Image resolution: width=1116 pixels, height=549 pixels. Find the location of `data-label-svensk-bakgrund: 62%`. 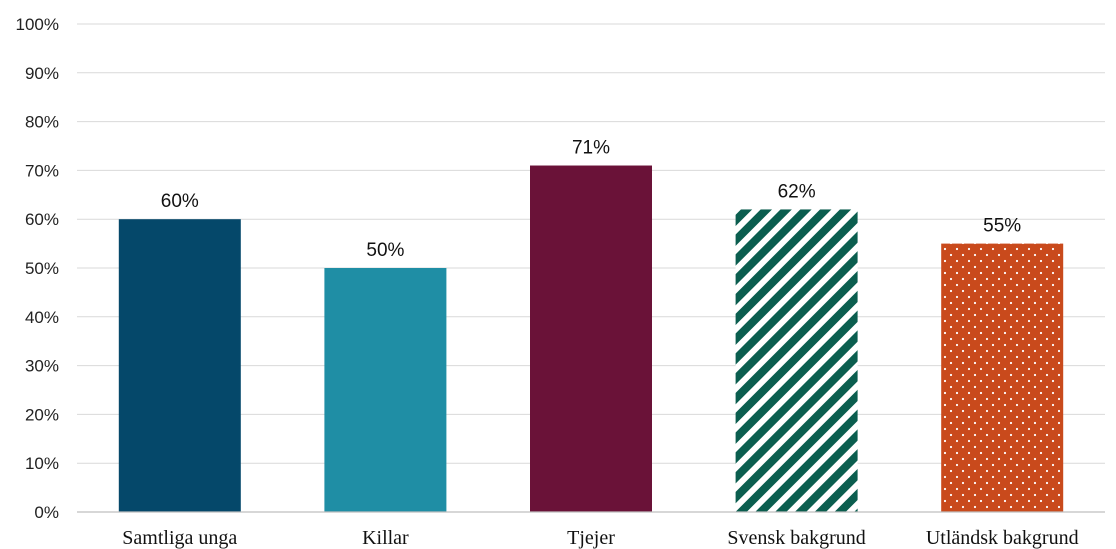

data-label-svensk-bakgrund: 62% is located at coordinates (797, 191).